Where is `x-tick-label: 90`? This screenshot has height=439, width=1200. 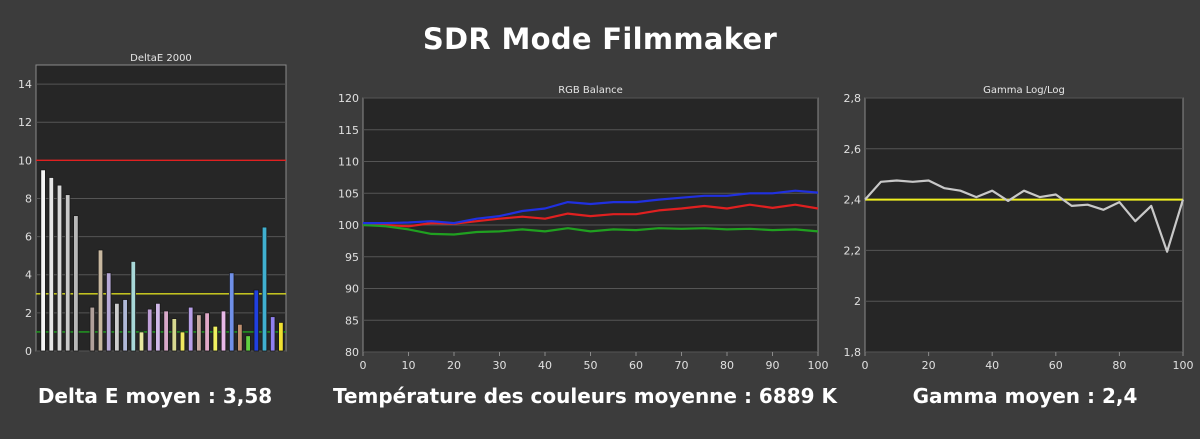
x-tick-label: 90 is located at coordinates (773, 365).